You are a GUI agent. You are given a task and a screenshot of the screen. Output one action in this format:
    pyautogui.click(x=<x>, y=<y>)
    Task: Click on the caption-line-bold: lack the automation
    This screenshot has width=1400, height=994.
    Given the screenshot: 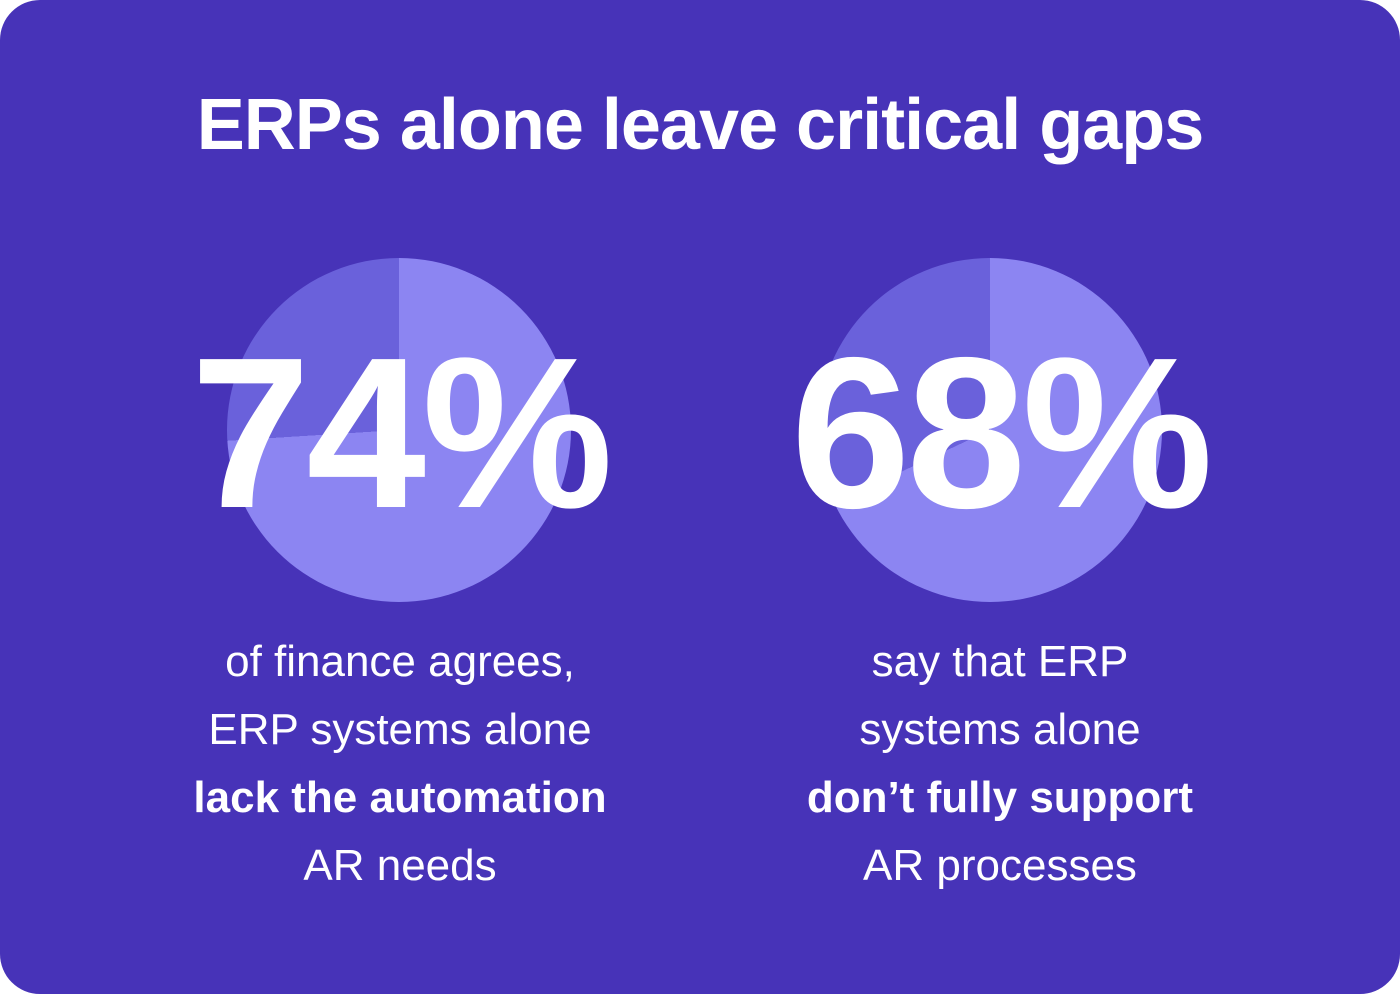 What is the action you would take?
    pyautogui.click(x=400, y=797)
    